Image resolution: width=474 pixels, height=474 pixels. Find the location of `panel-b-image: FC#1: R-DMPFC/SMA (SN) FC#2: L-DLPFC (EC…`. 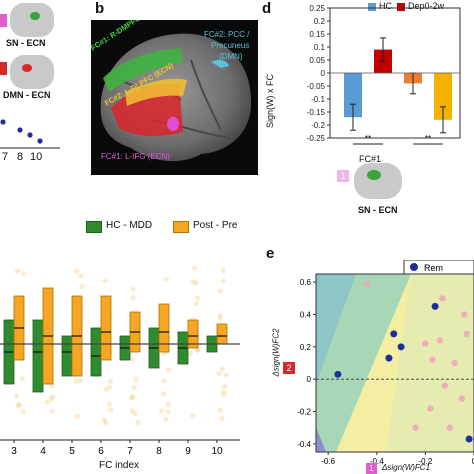

panel-b-image: FC#1: R-DMPFC/SMA (SN) FC#2: L-DLPFC (EC… is located at coordinates (174, 97).